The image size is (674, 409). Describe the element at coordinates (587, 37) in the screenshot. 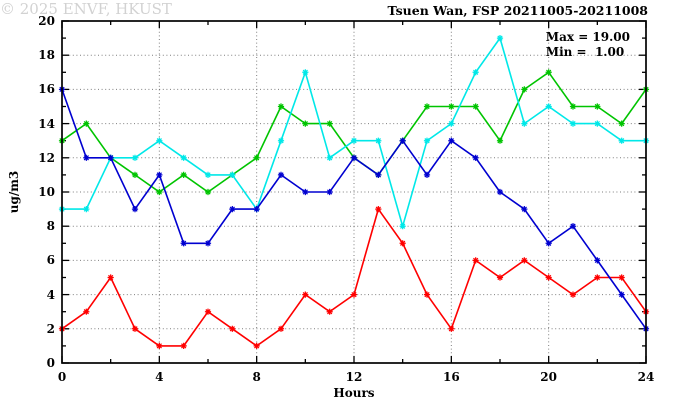

I see `max-value-label: Max = 19.00` at that location.